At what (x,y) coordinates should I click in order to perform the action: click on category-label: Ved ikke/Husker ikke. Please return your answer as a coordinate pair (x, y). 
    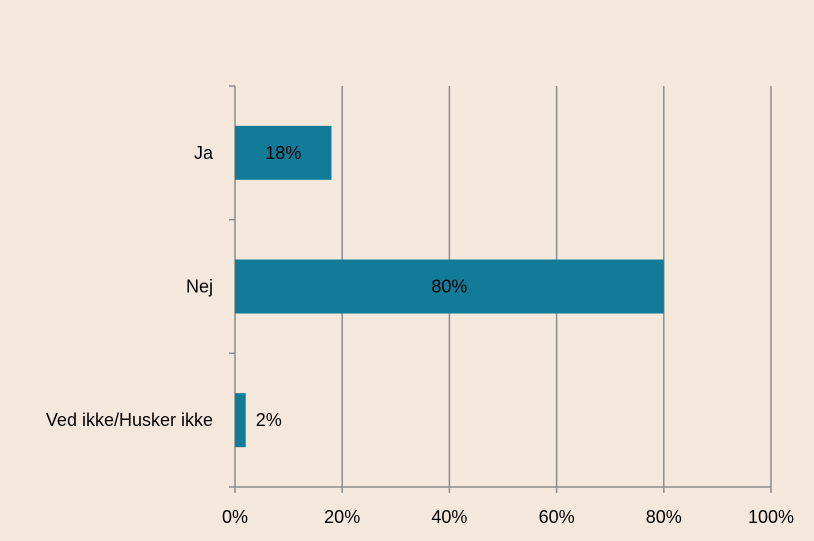
    Looking at the image, I should click on (129, 420).